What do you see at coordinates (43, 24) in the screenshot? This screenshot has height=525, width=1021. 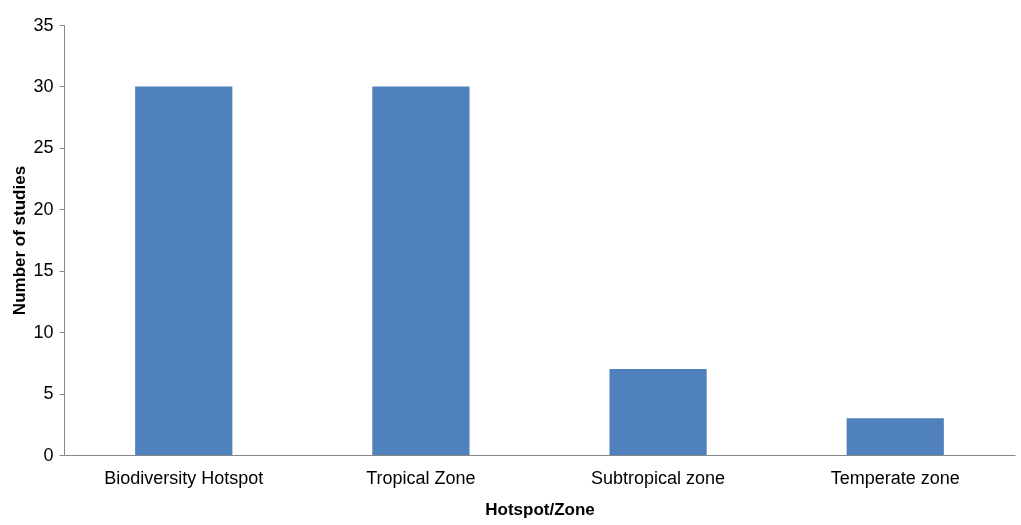 I see `y-tick-label: 35` at bounding box center [43, 24].